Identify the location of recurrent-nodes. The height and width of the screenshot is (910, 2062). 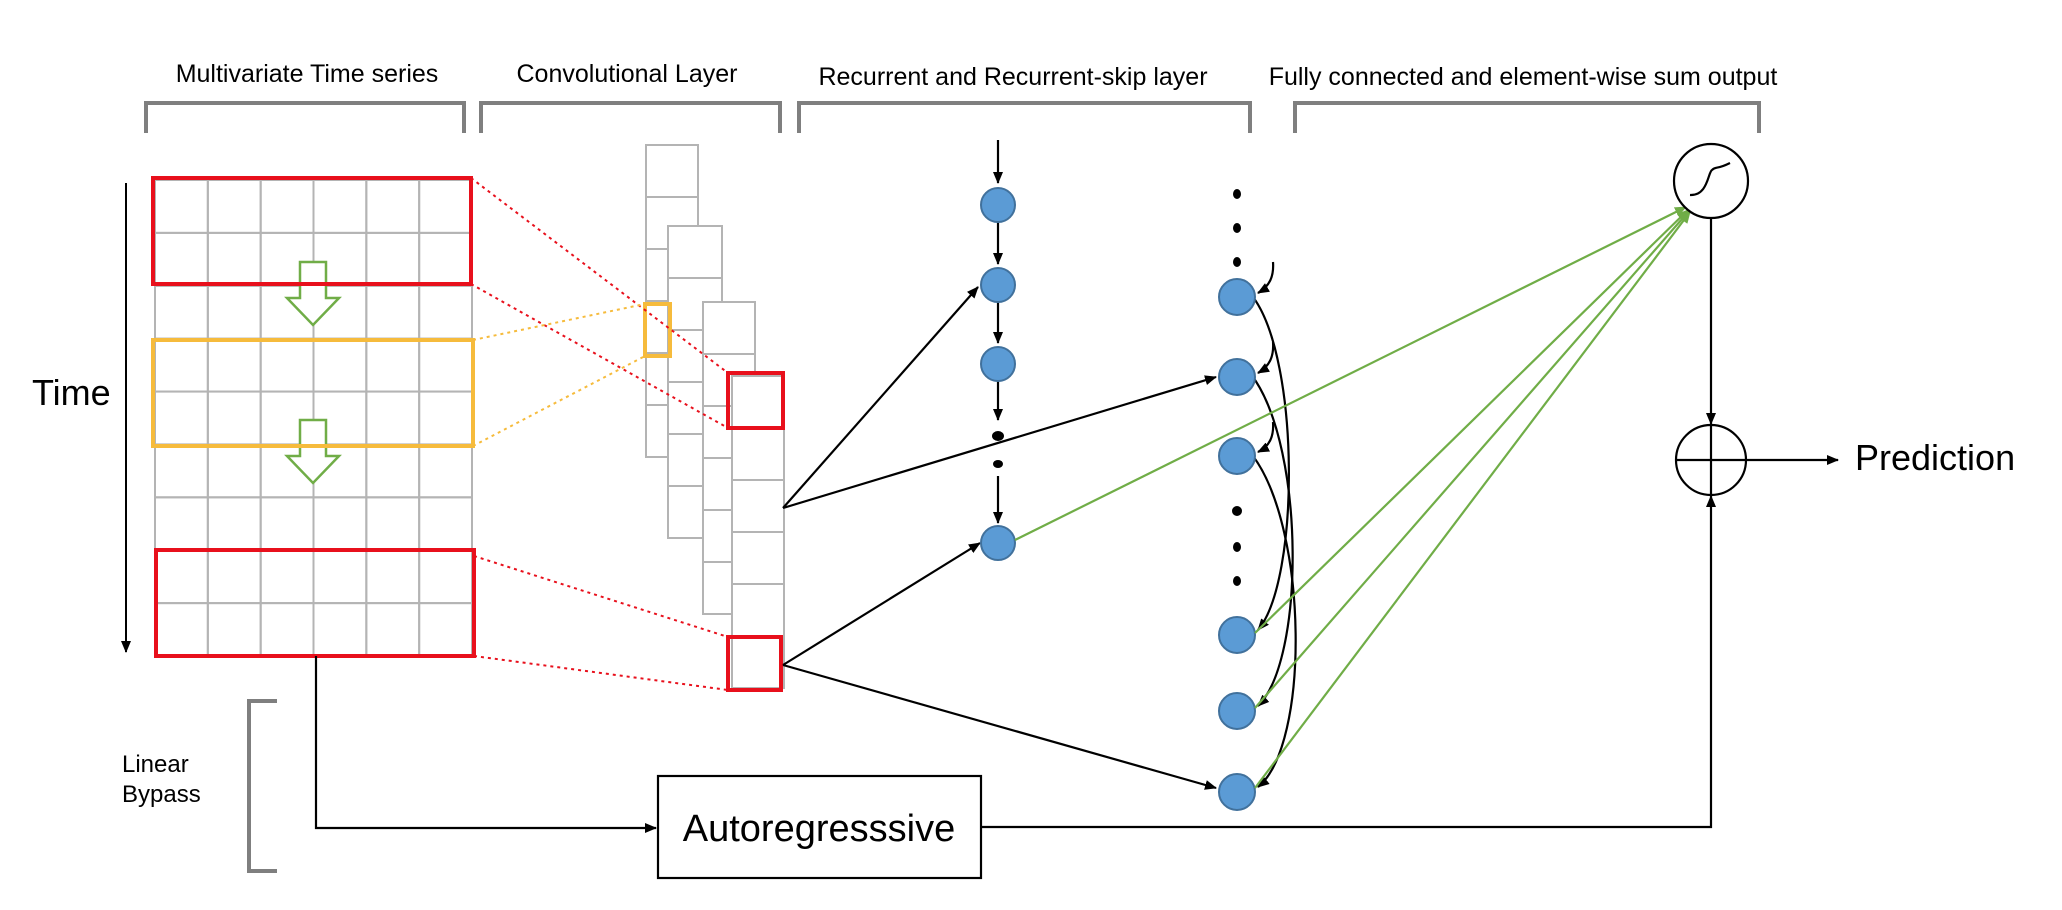
(998, 374).